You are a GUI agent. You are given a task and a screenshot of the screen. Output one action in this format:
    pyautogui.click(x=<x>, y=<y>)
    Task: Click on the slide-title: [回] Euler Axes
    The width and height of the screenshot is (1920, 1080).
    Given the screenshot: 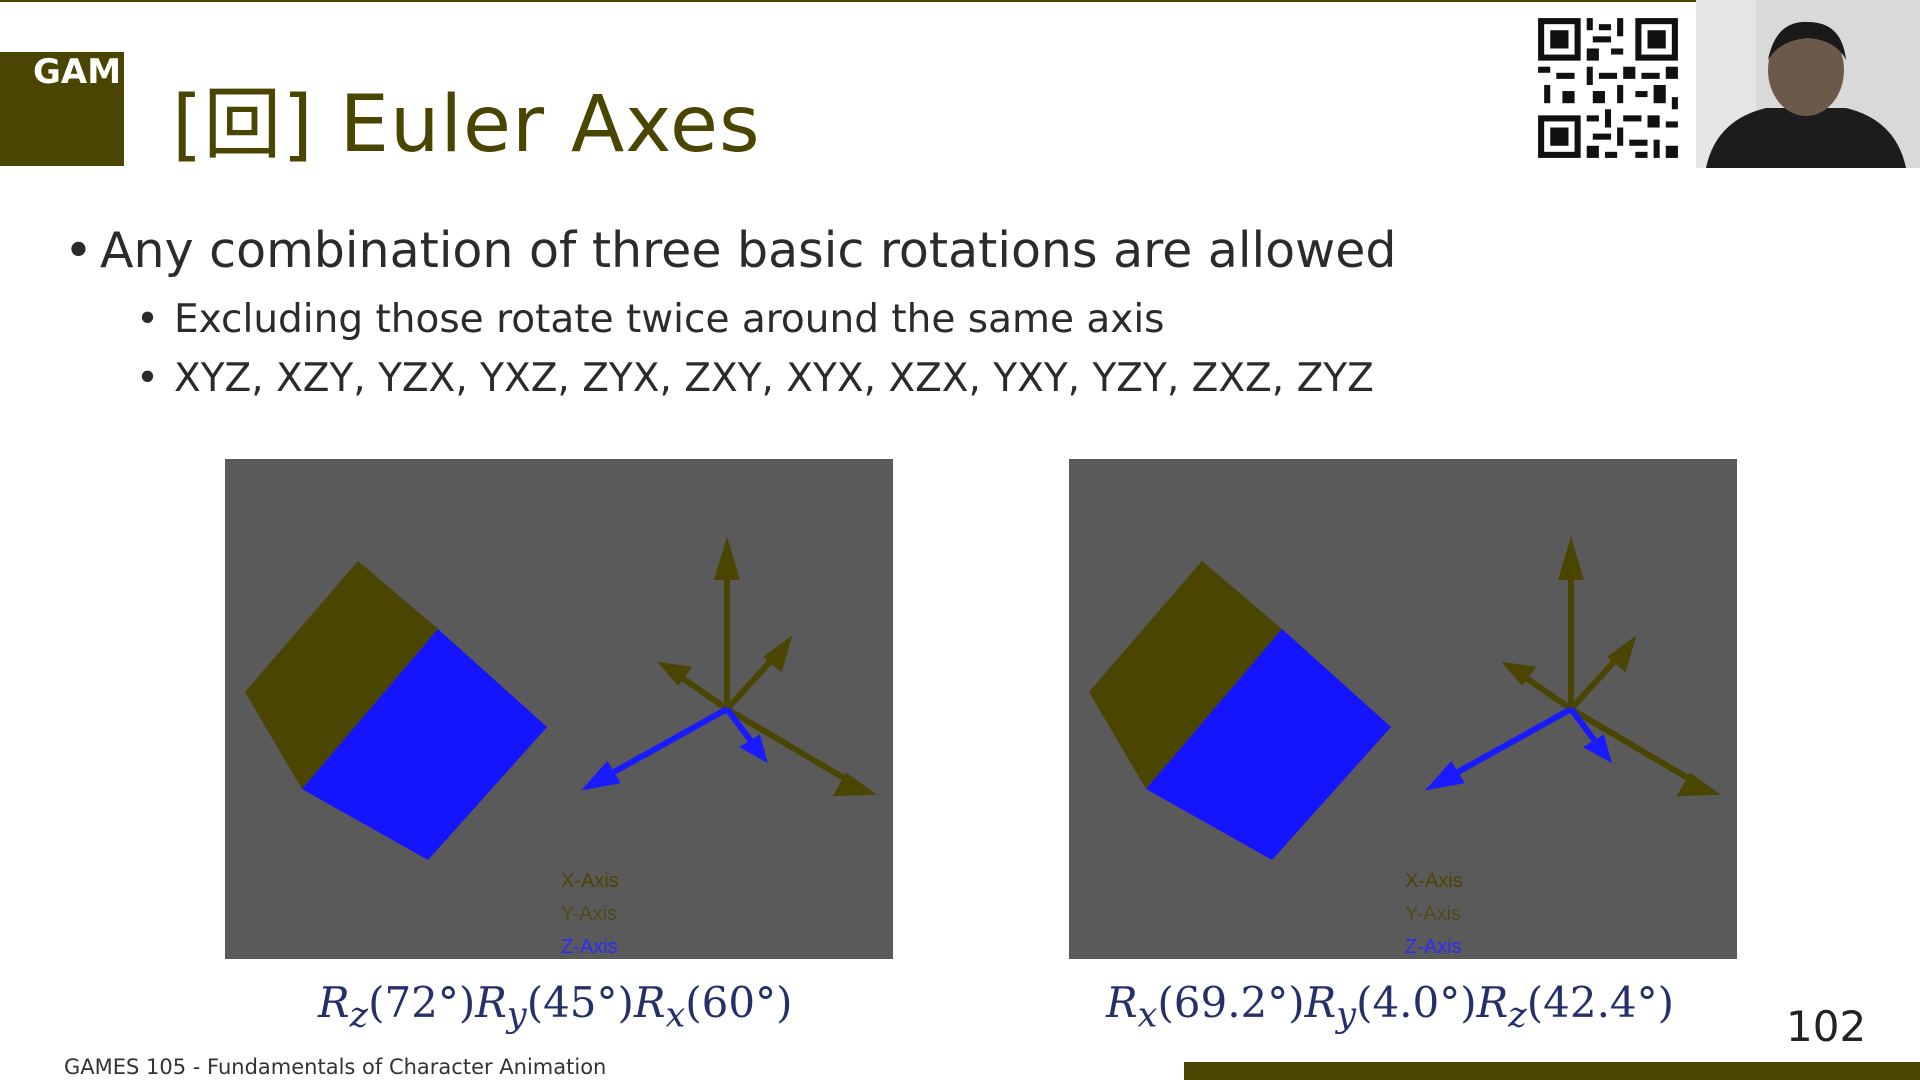 What is the action you would take?
    pyautogui.click(x=466, y=125)
    